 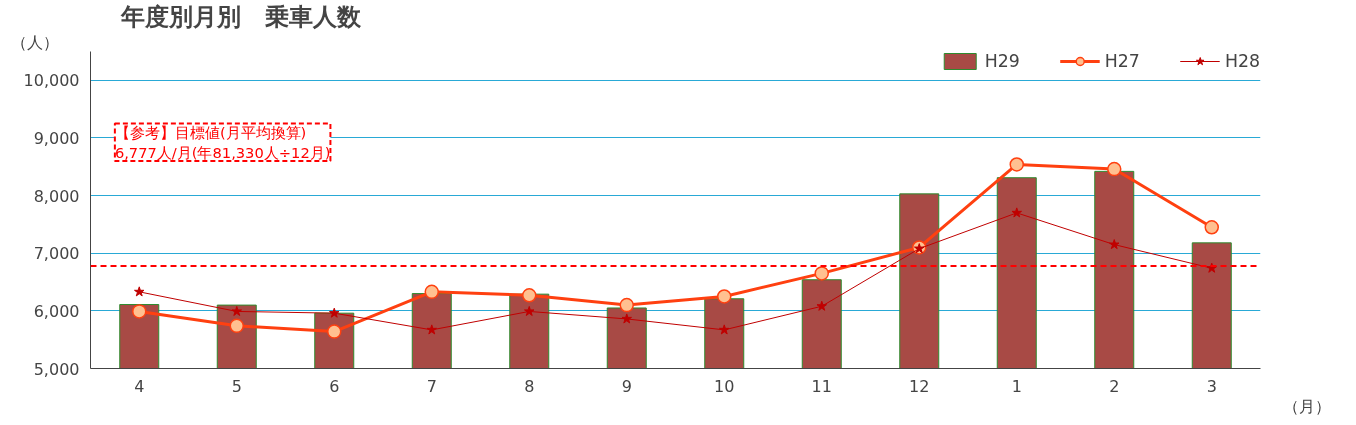 What do you see at coordinates (56, 138) in the screenshot?
I see `y-tick-label: 9,000` at bounding box center [56, 138].